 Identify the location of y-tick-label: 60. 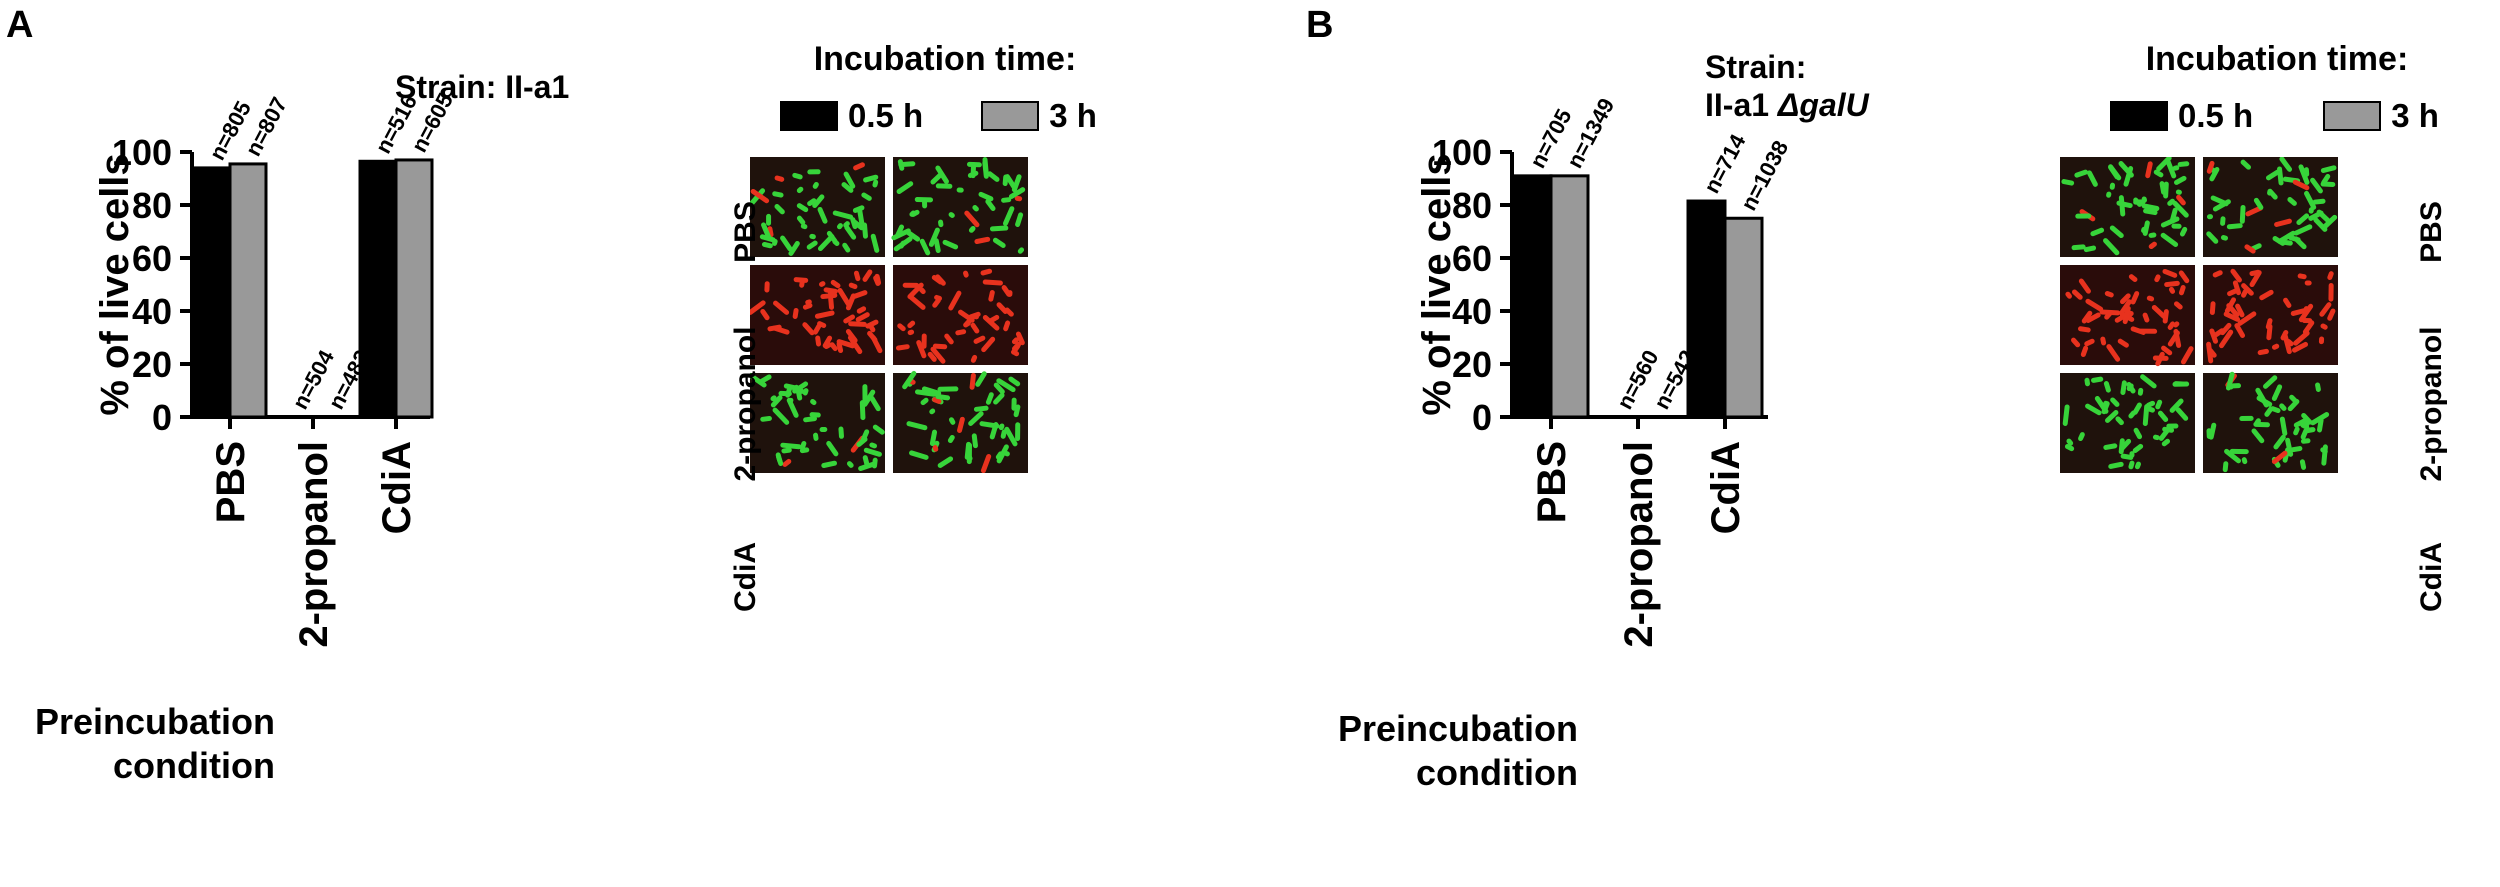
(1472, 258).